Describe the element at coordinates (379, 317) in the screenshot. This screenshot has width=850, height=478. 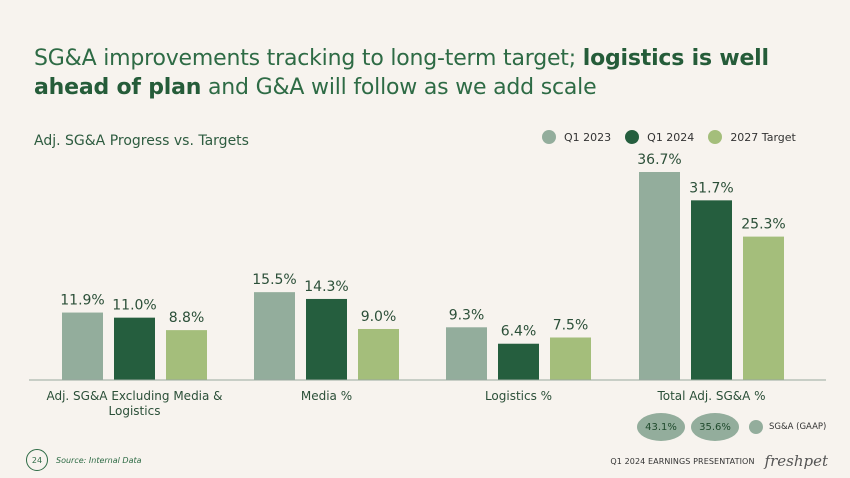
I see `data-label-1-2: 9.0%` at that location.